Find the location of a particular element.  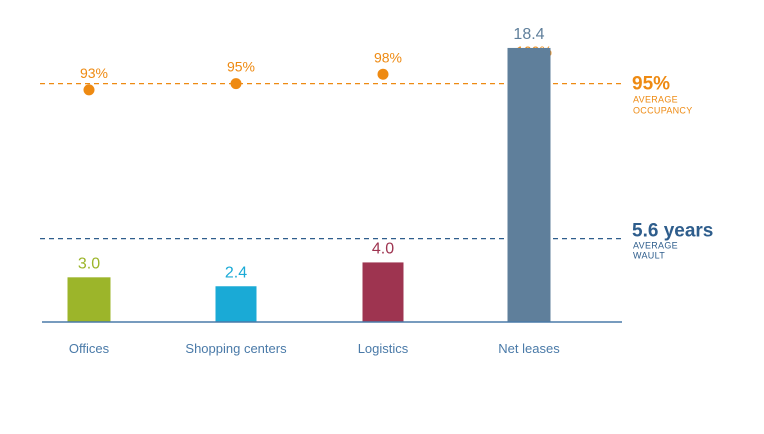

occupancy-reference: 95% AVERAGE OCCUPANCY is located at coordinates (366, 95).